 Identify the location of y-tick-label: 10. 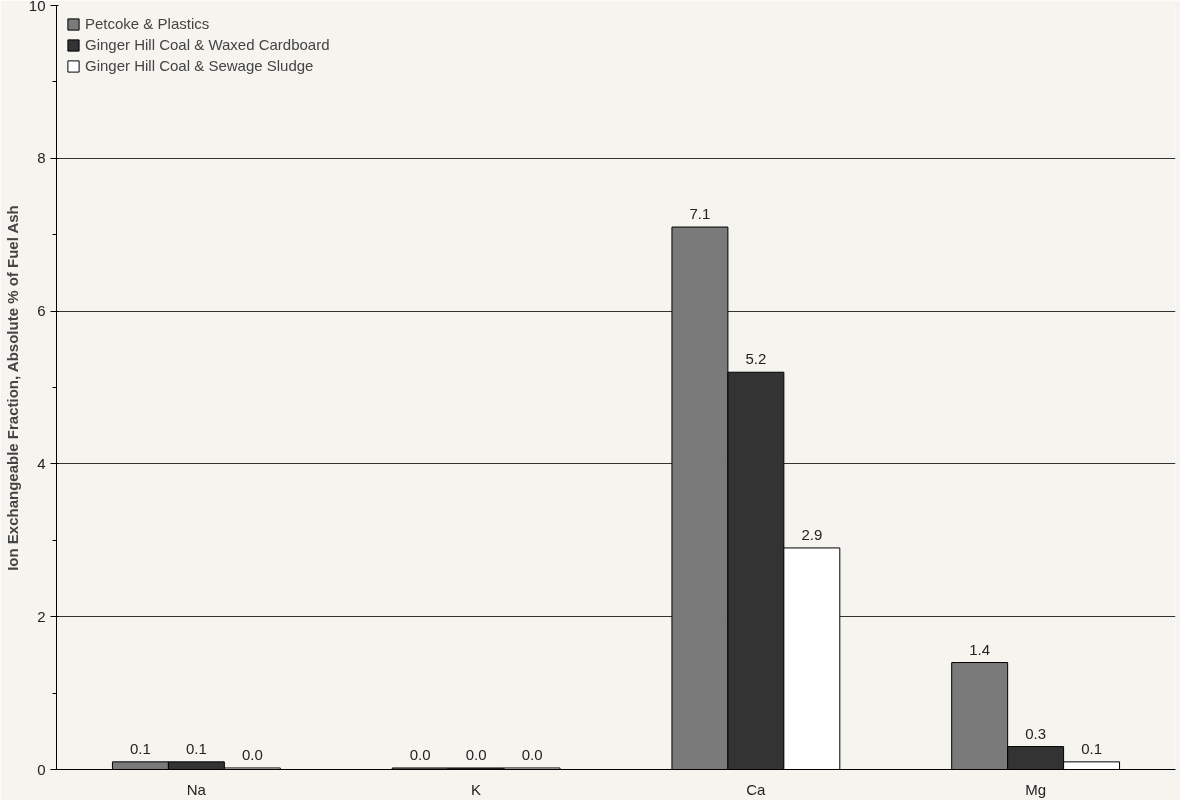
(37, 7).